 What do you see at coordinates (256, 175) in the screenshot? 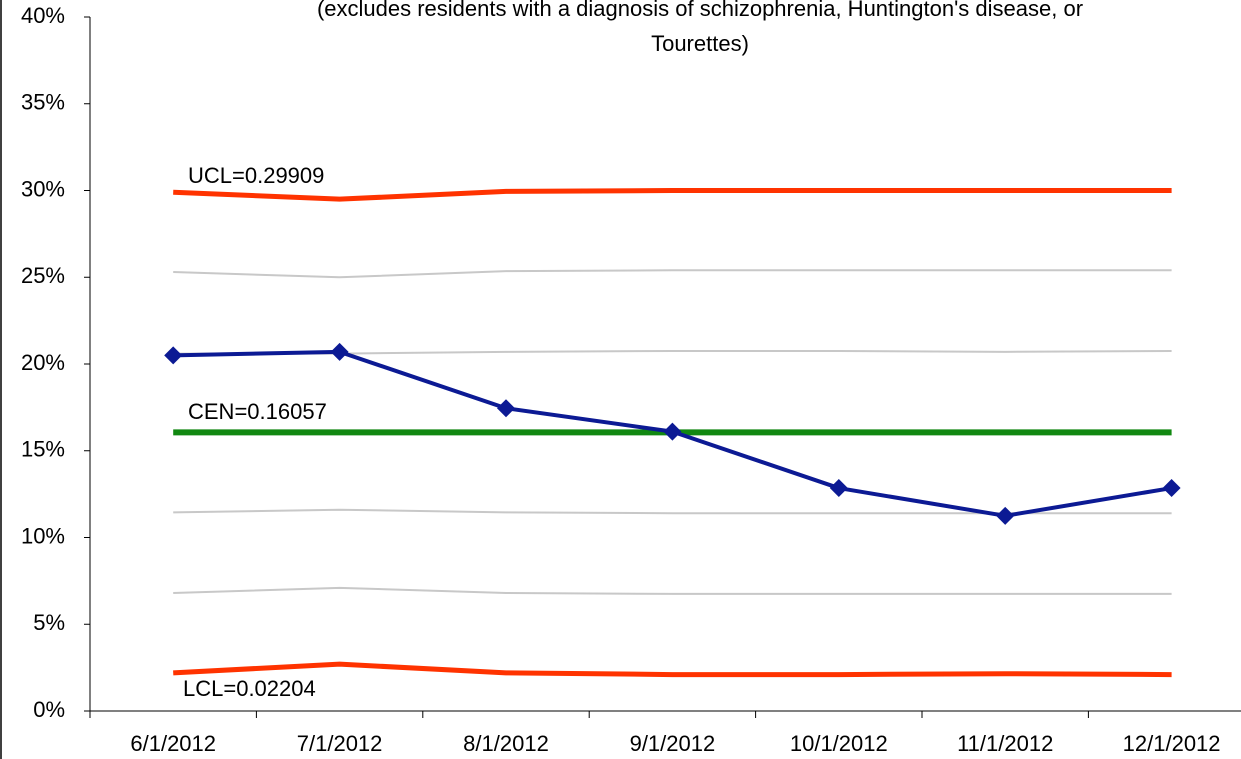
I see `annotation: UCL=0.29909` at bounding box center [256, 175].